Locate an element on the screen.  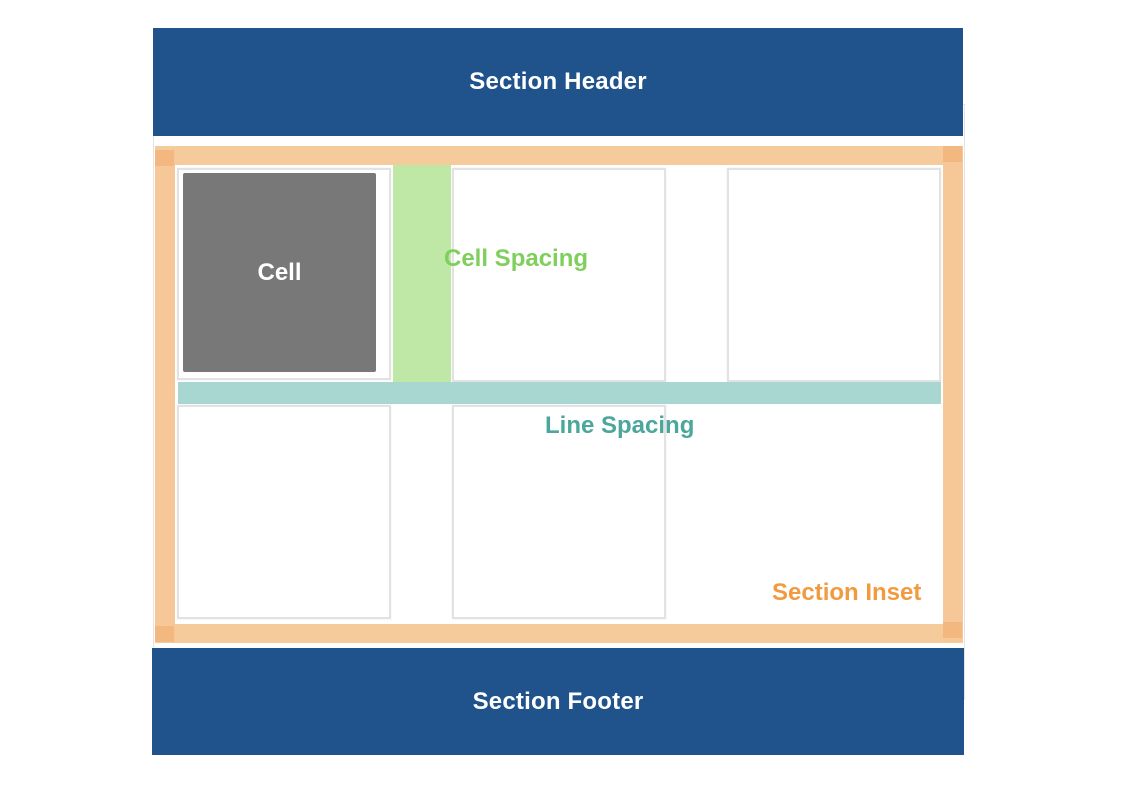
section-footer: Section Footer is located at coordinates (558, 701).